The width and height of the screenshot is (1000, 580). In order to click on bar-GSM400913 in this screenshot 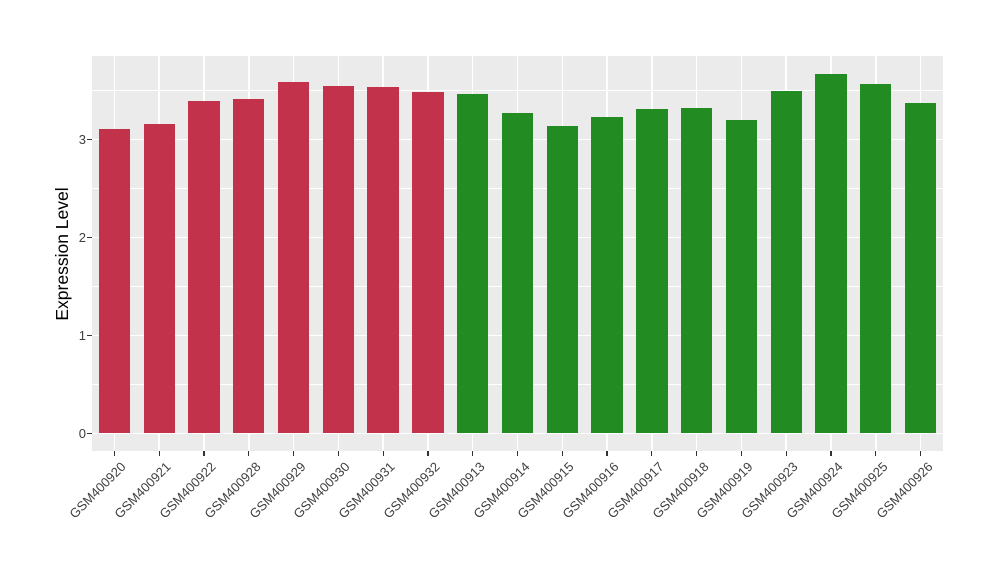, I will do `click(473, 264)`.